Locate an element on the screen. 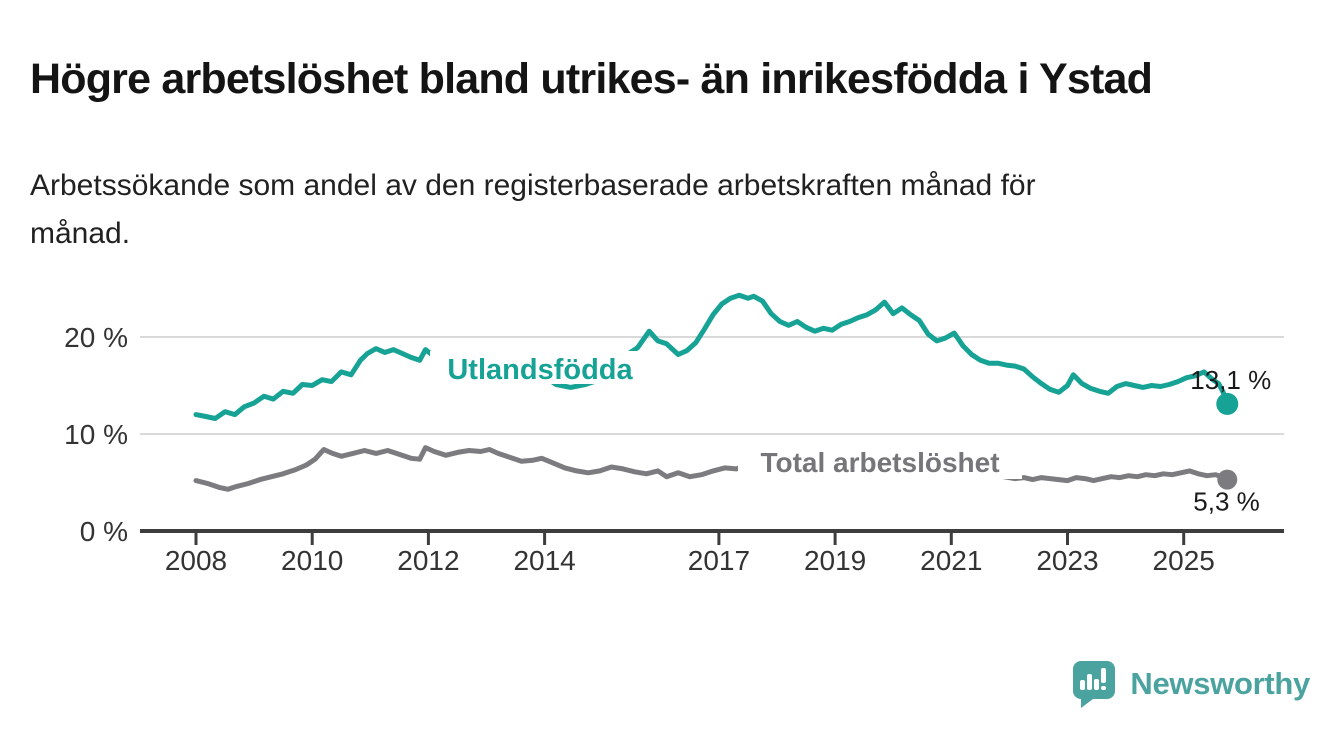  newsworthy-logo: Newsworthy is located at coordinates (1190, 683).